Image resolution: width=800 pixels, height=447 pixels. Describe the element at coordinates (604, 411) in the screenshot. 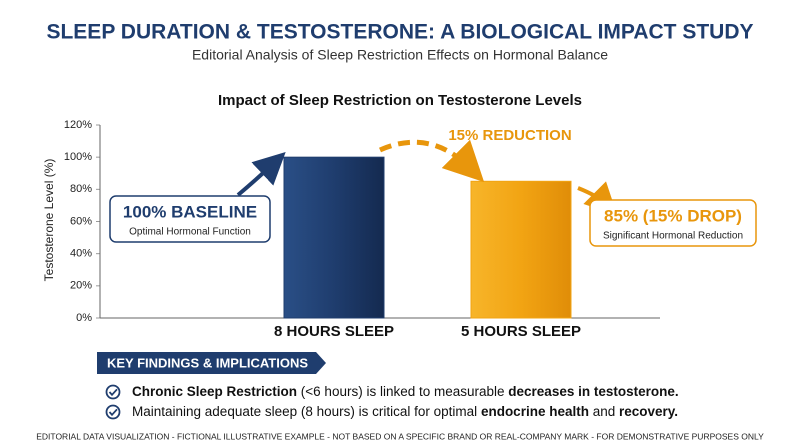

I see `finding-text: and` at that location.